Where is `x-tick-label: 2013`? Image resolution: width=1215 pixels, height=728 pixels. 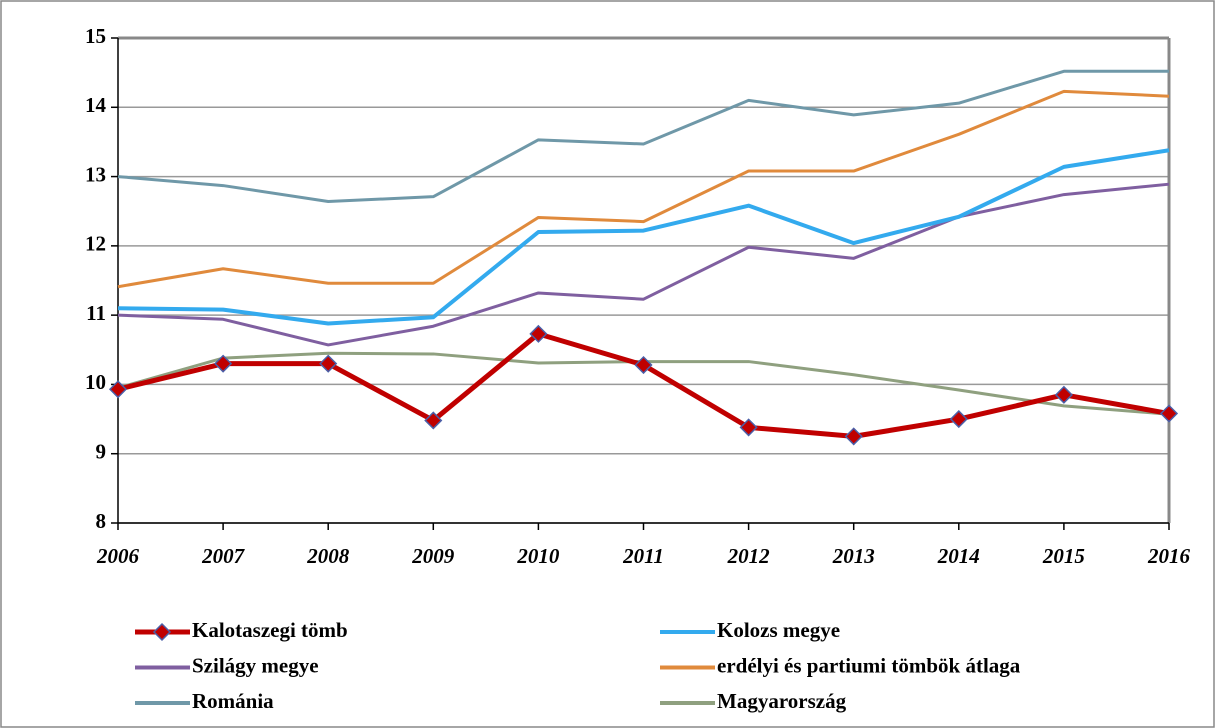
x-tick-label: 2013 is located at coordinates (853, 556).